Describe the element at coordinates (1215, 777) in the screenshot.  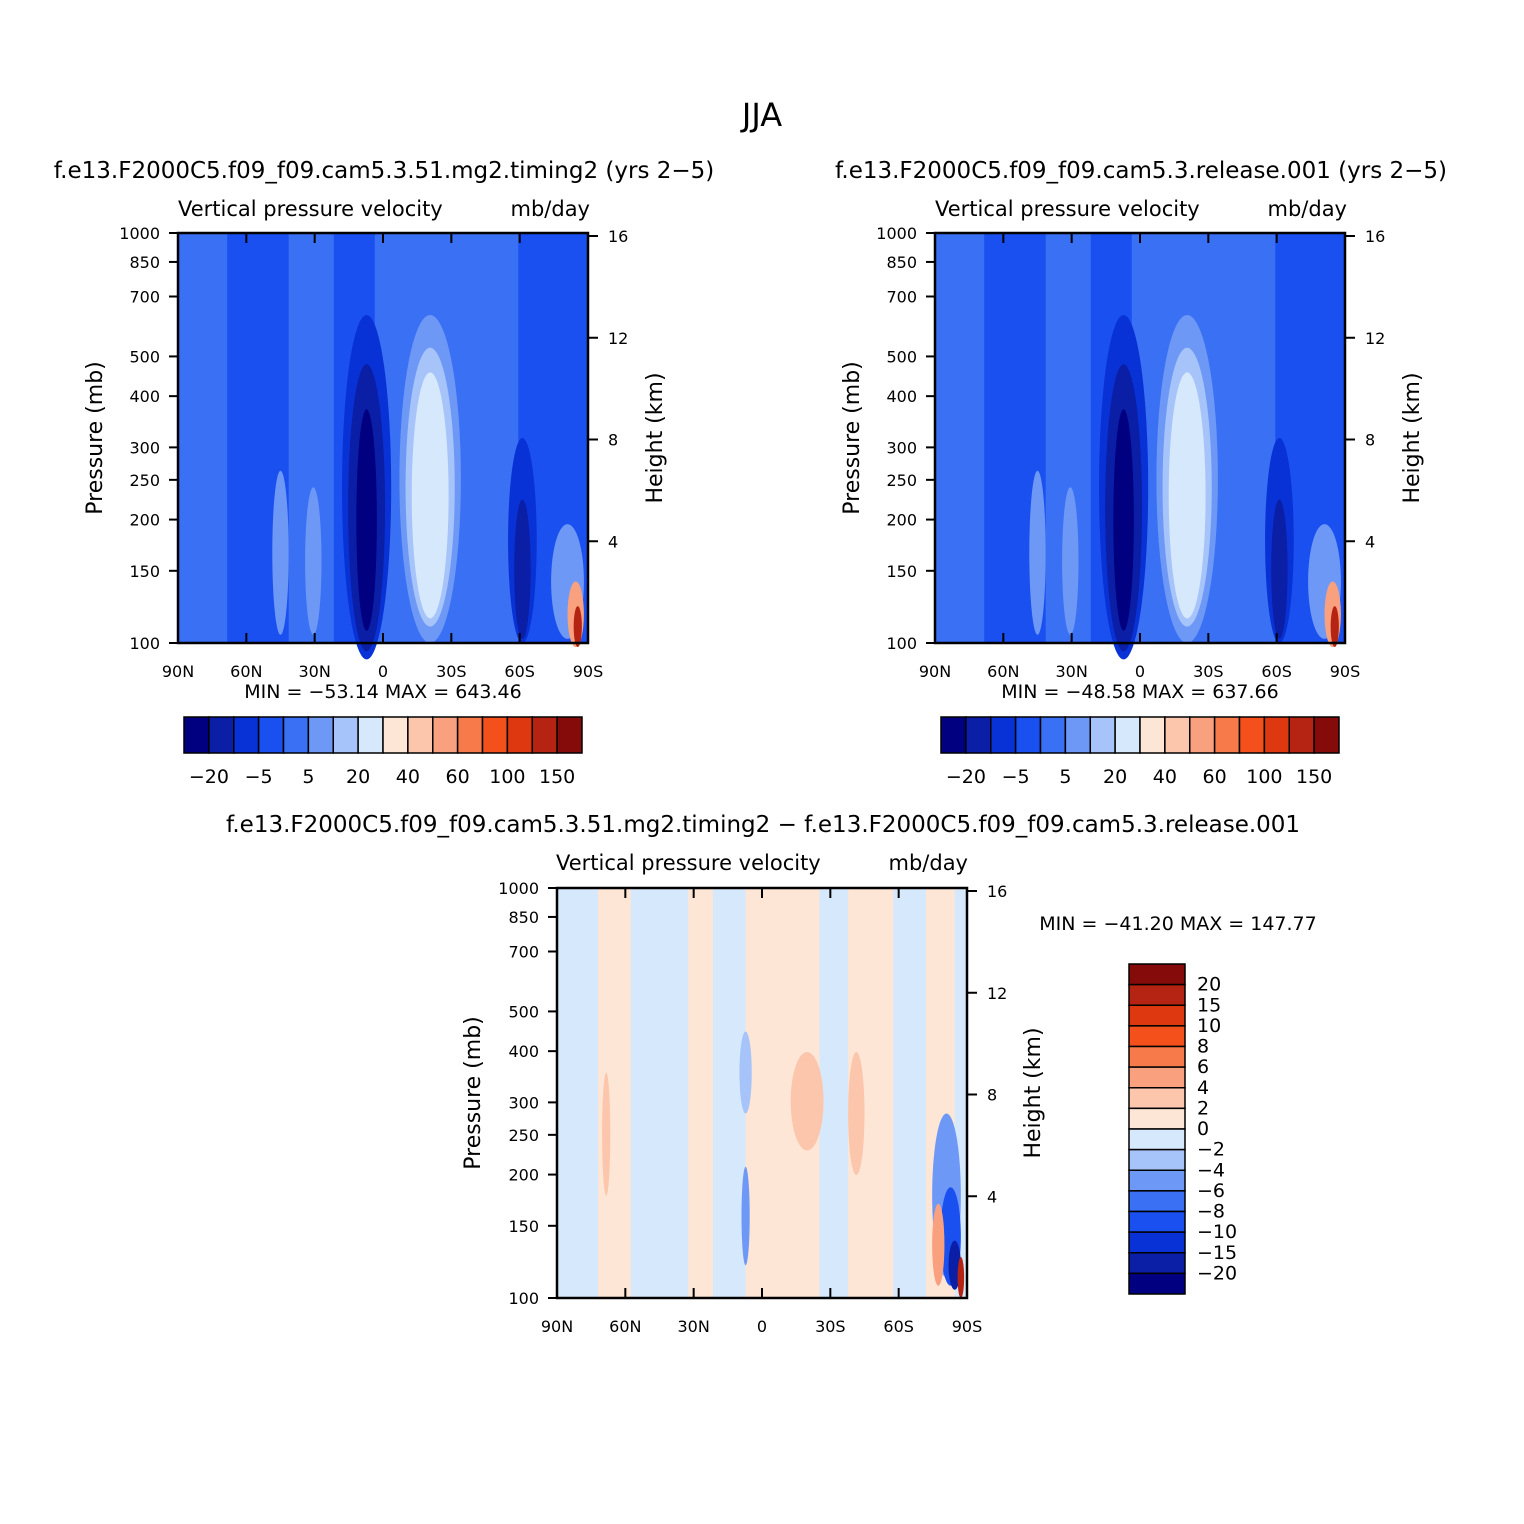
I see `colorbar-label: 60` at that location.